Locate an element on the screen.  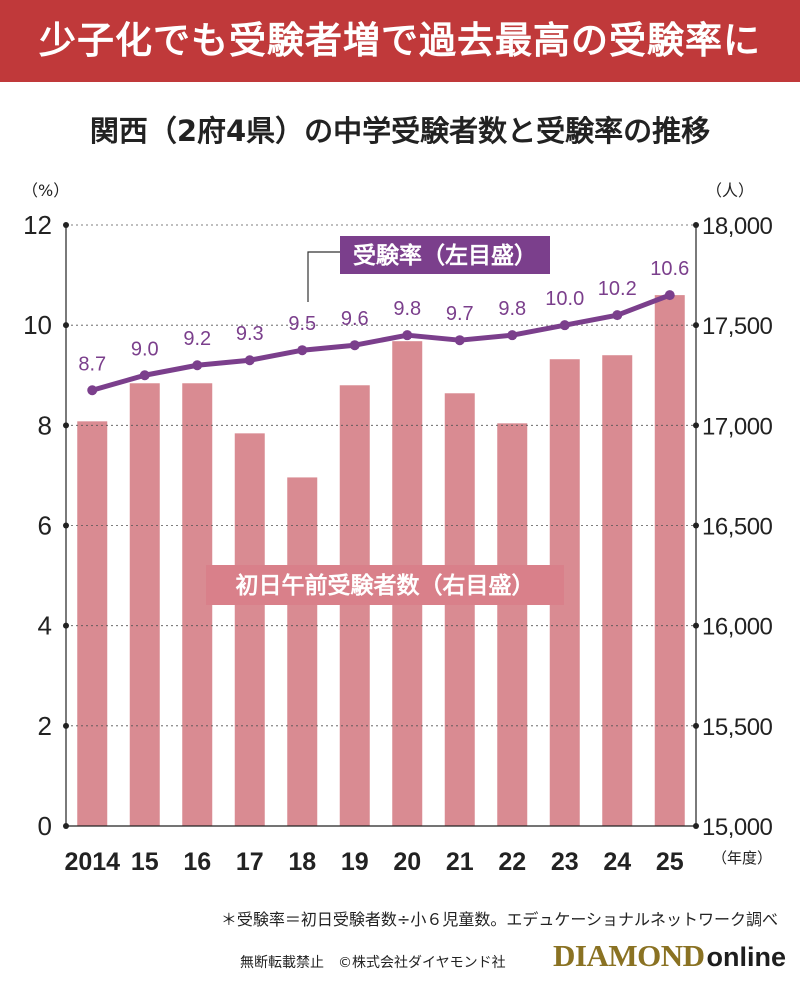
rate-data-label: 9.3 is located at coordinates (250, 334).